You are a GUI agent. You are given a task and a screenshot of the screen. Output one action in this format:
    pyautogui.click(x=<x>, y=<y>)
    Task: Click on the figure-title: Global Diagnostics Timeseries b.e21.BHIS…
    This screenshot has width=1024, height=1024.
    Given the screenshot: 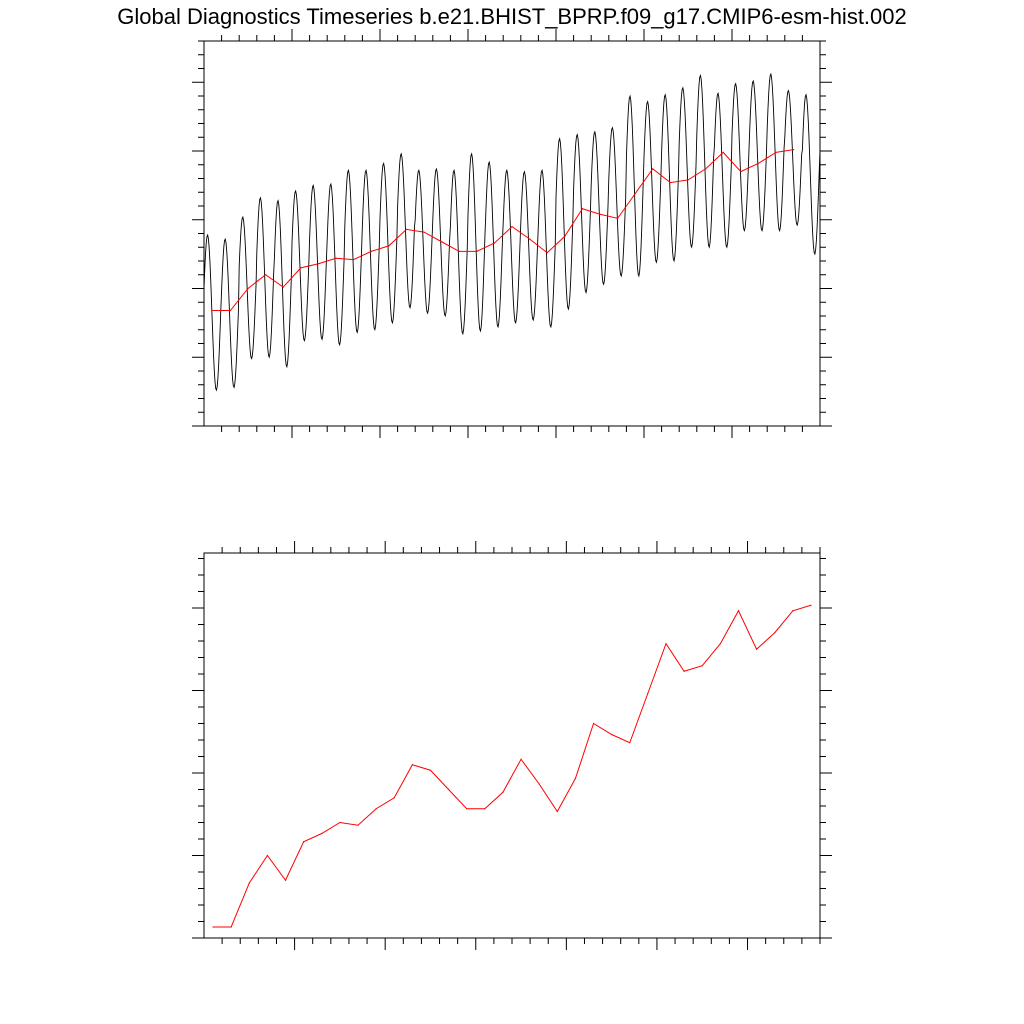 What is the action you would take?
    pyautogui.click(x=512, y=16)
    